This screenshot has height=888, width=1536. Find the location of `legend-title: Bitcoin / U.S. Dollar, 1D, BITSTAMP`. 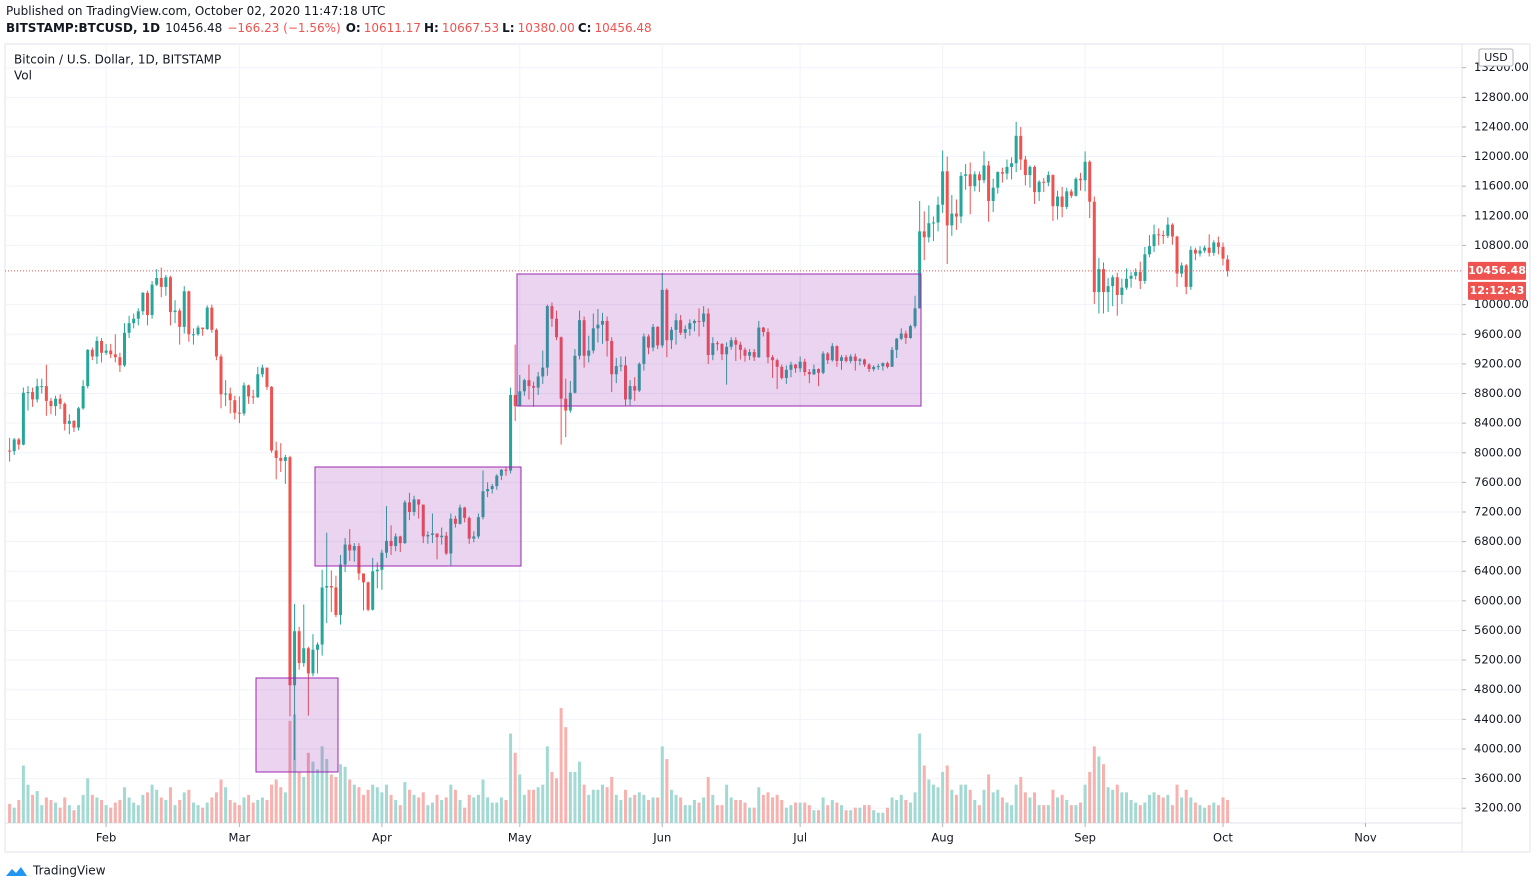

legend-title: Bitcoin / U.S. Dollar, 1D, BITSTAMP is located at coordinates (117, 60).